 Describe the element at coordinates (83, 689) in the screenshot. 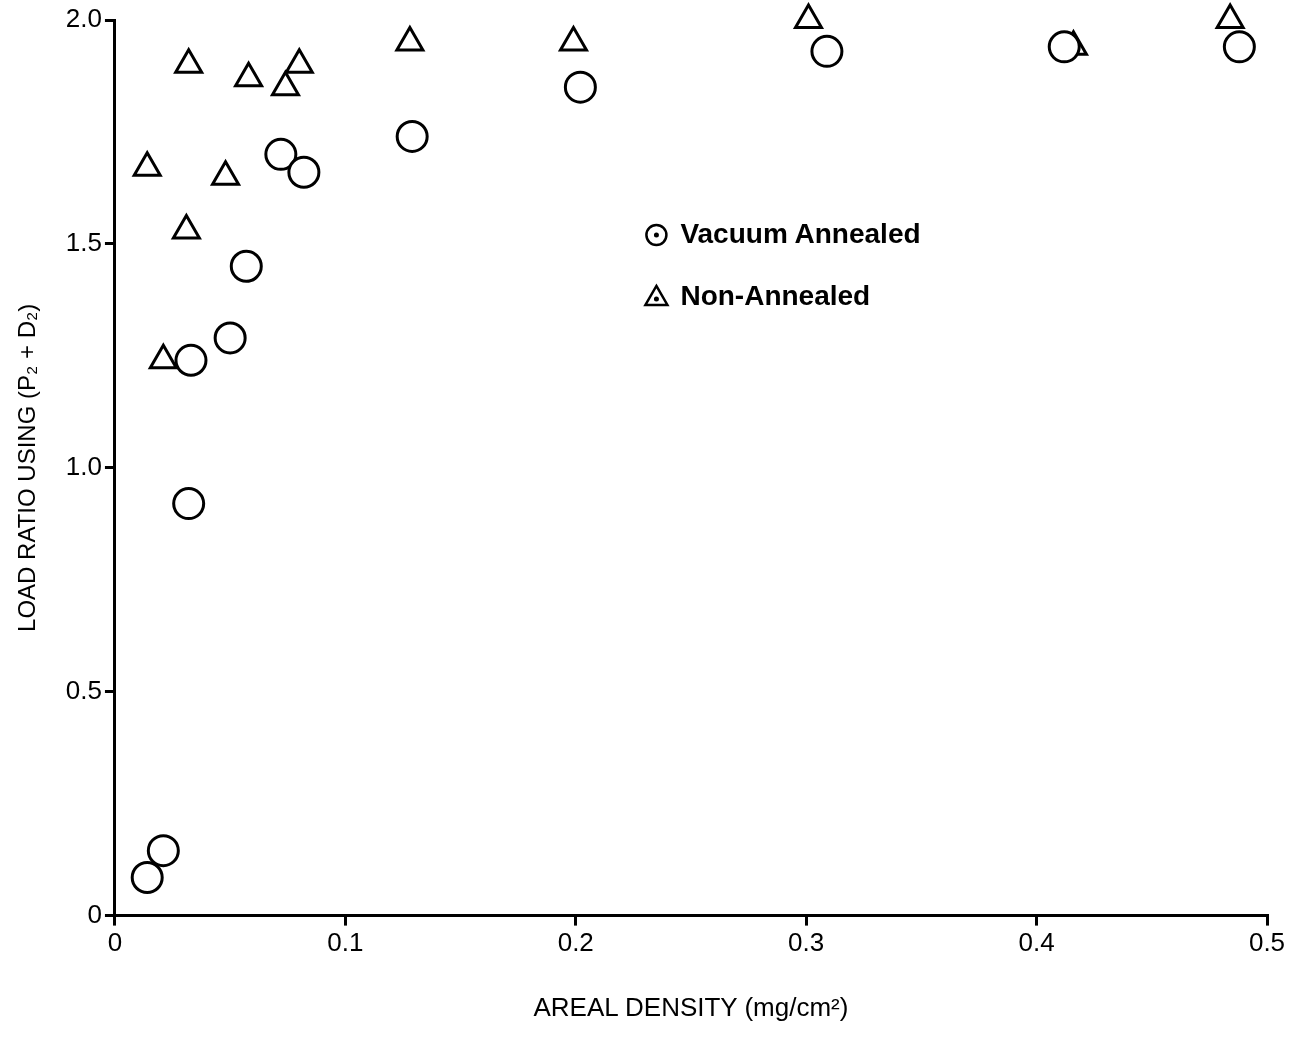

I see `y-tick-label: 0.5` at that location.